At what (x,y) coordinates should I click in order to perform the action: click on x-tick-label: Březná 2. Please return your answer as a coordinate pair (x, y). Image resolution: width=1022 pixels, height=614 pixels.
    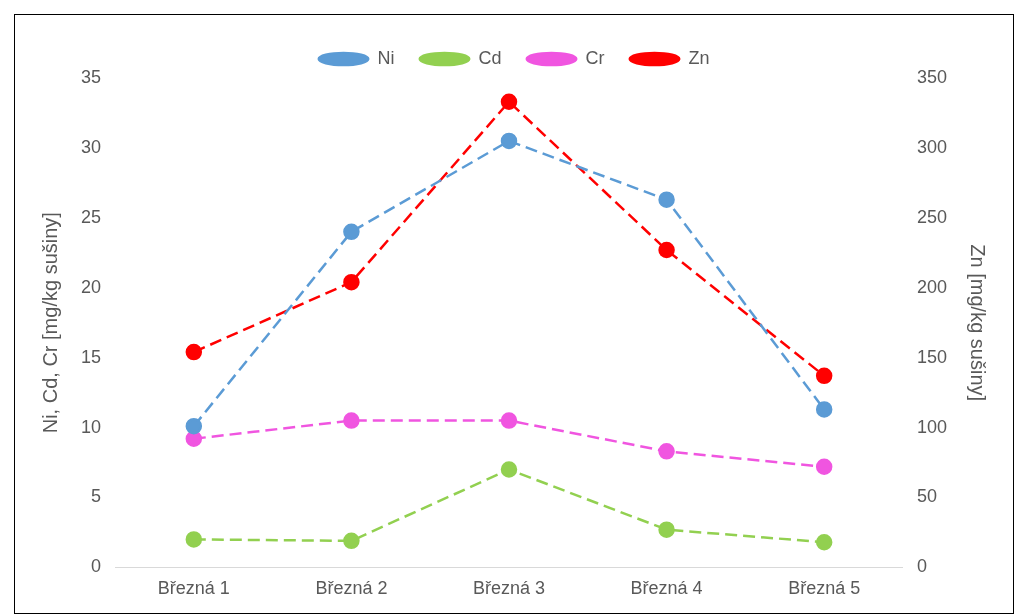
    Looking at the image, I should click on (351, 588).